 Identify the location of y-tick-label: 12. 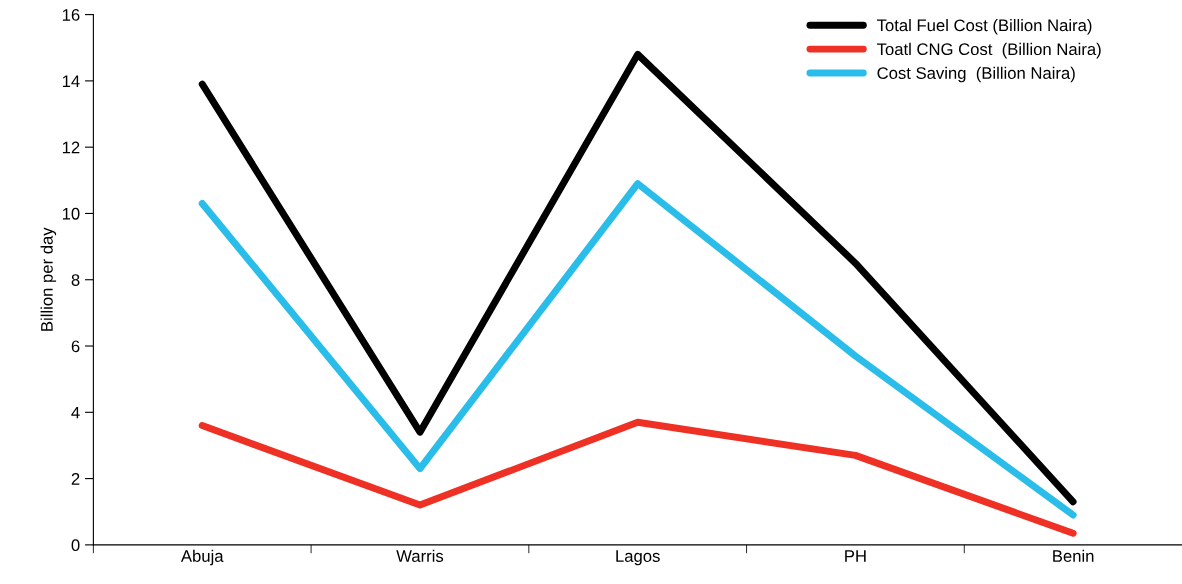
(71, 147).